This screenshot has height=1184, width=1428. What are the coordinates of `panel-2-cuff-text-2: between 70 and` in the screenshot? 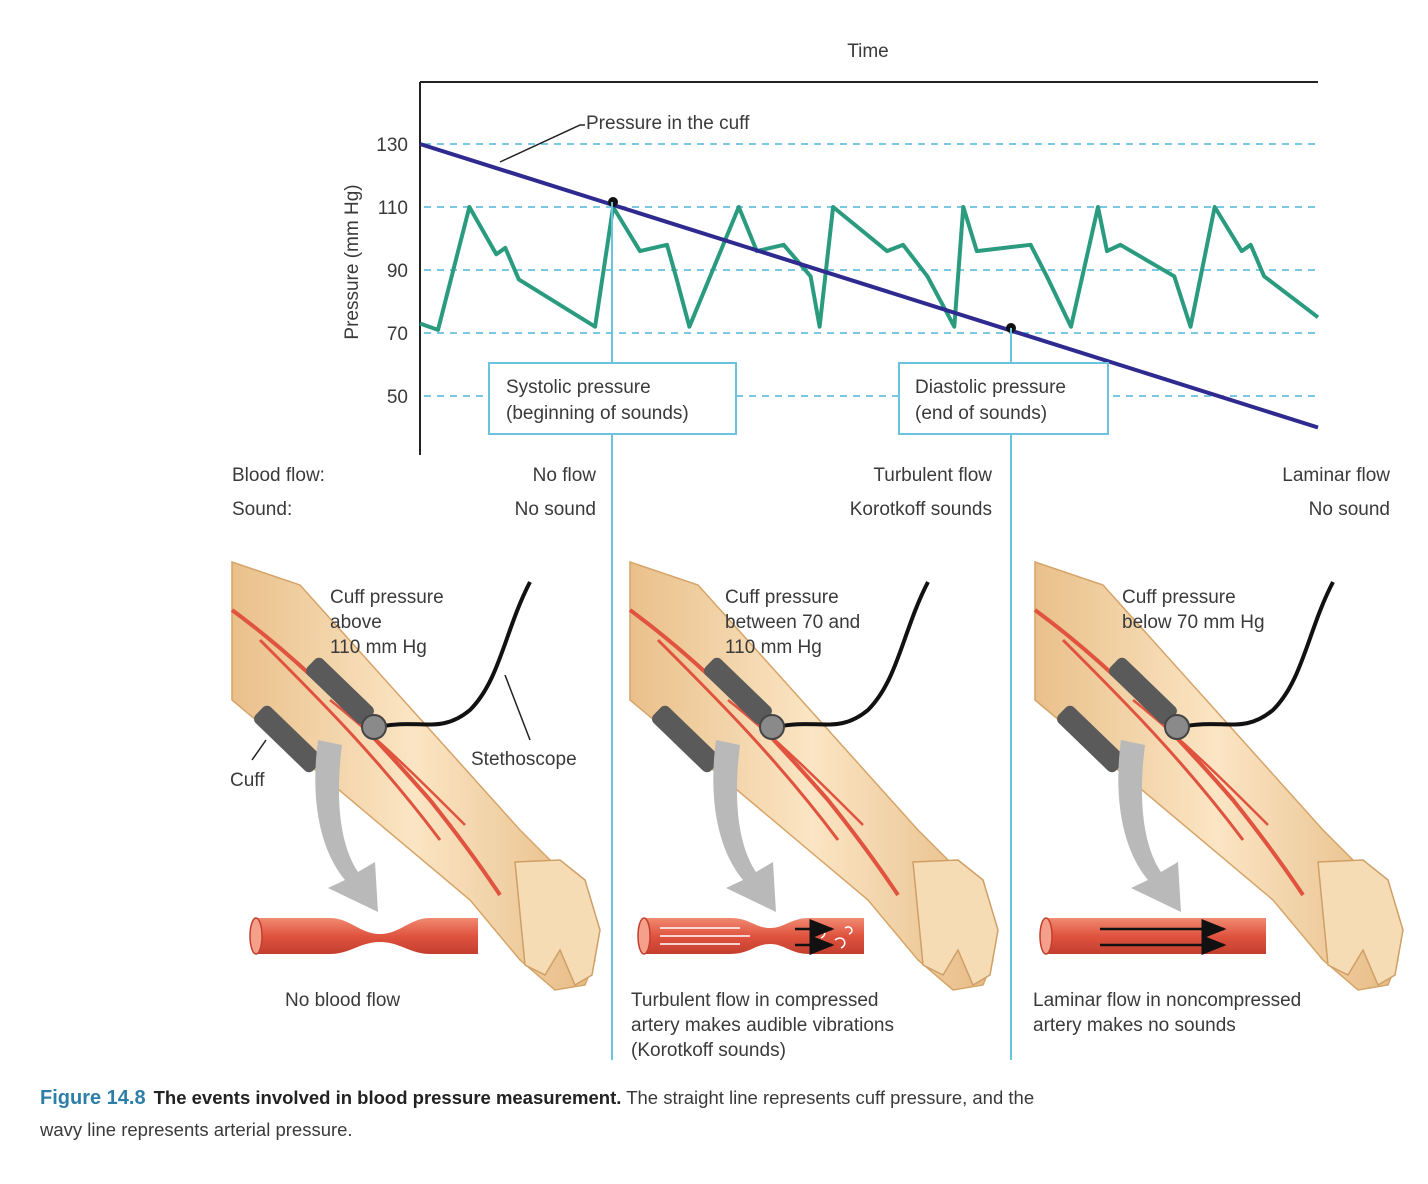 It's located at (792, 622).